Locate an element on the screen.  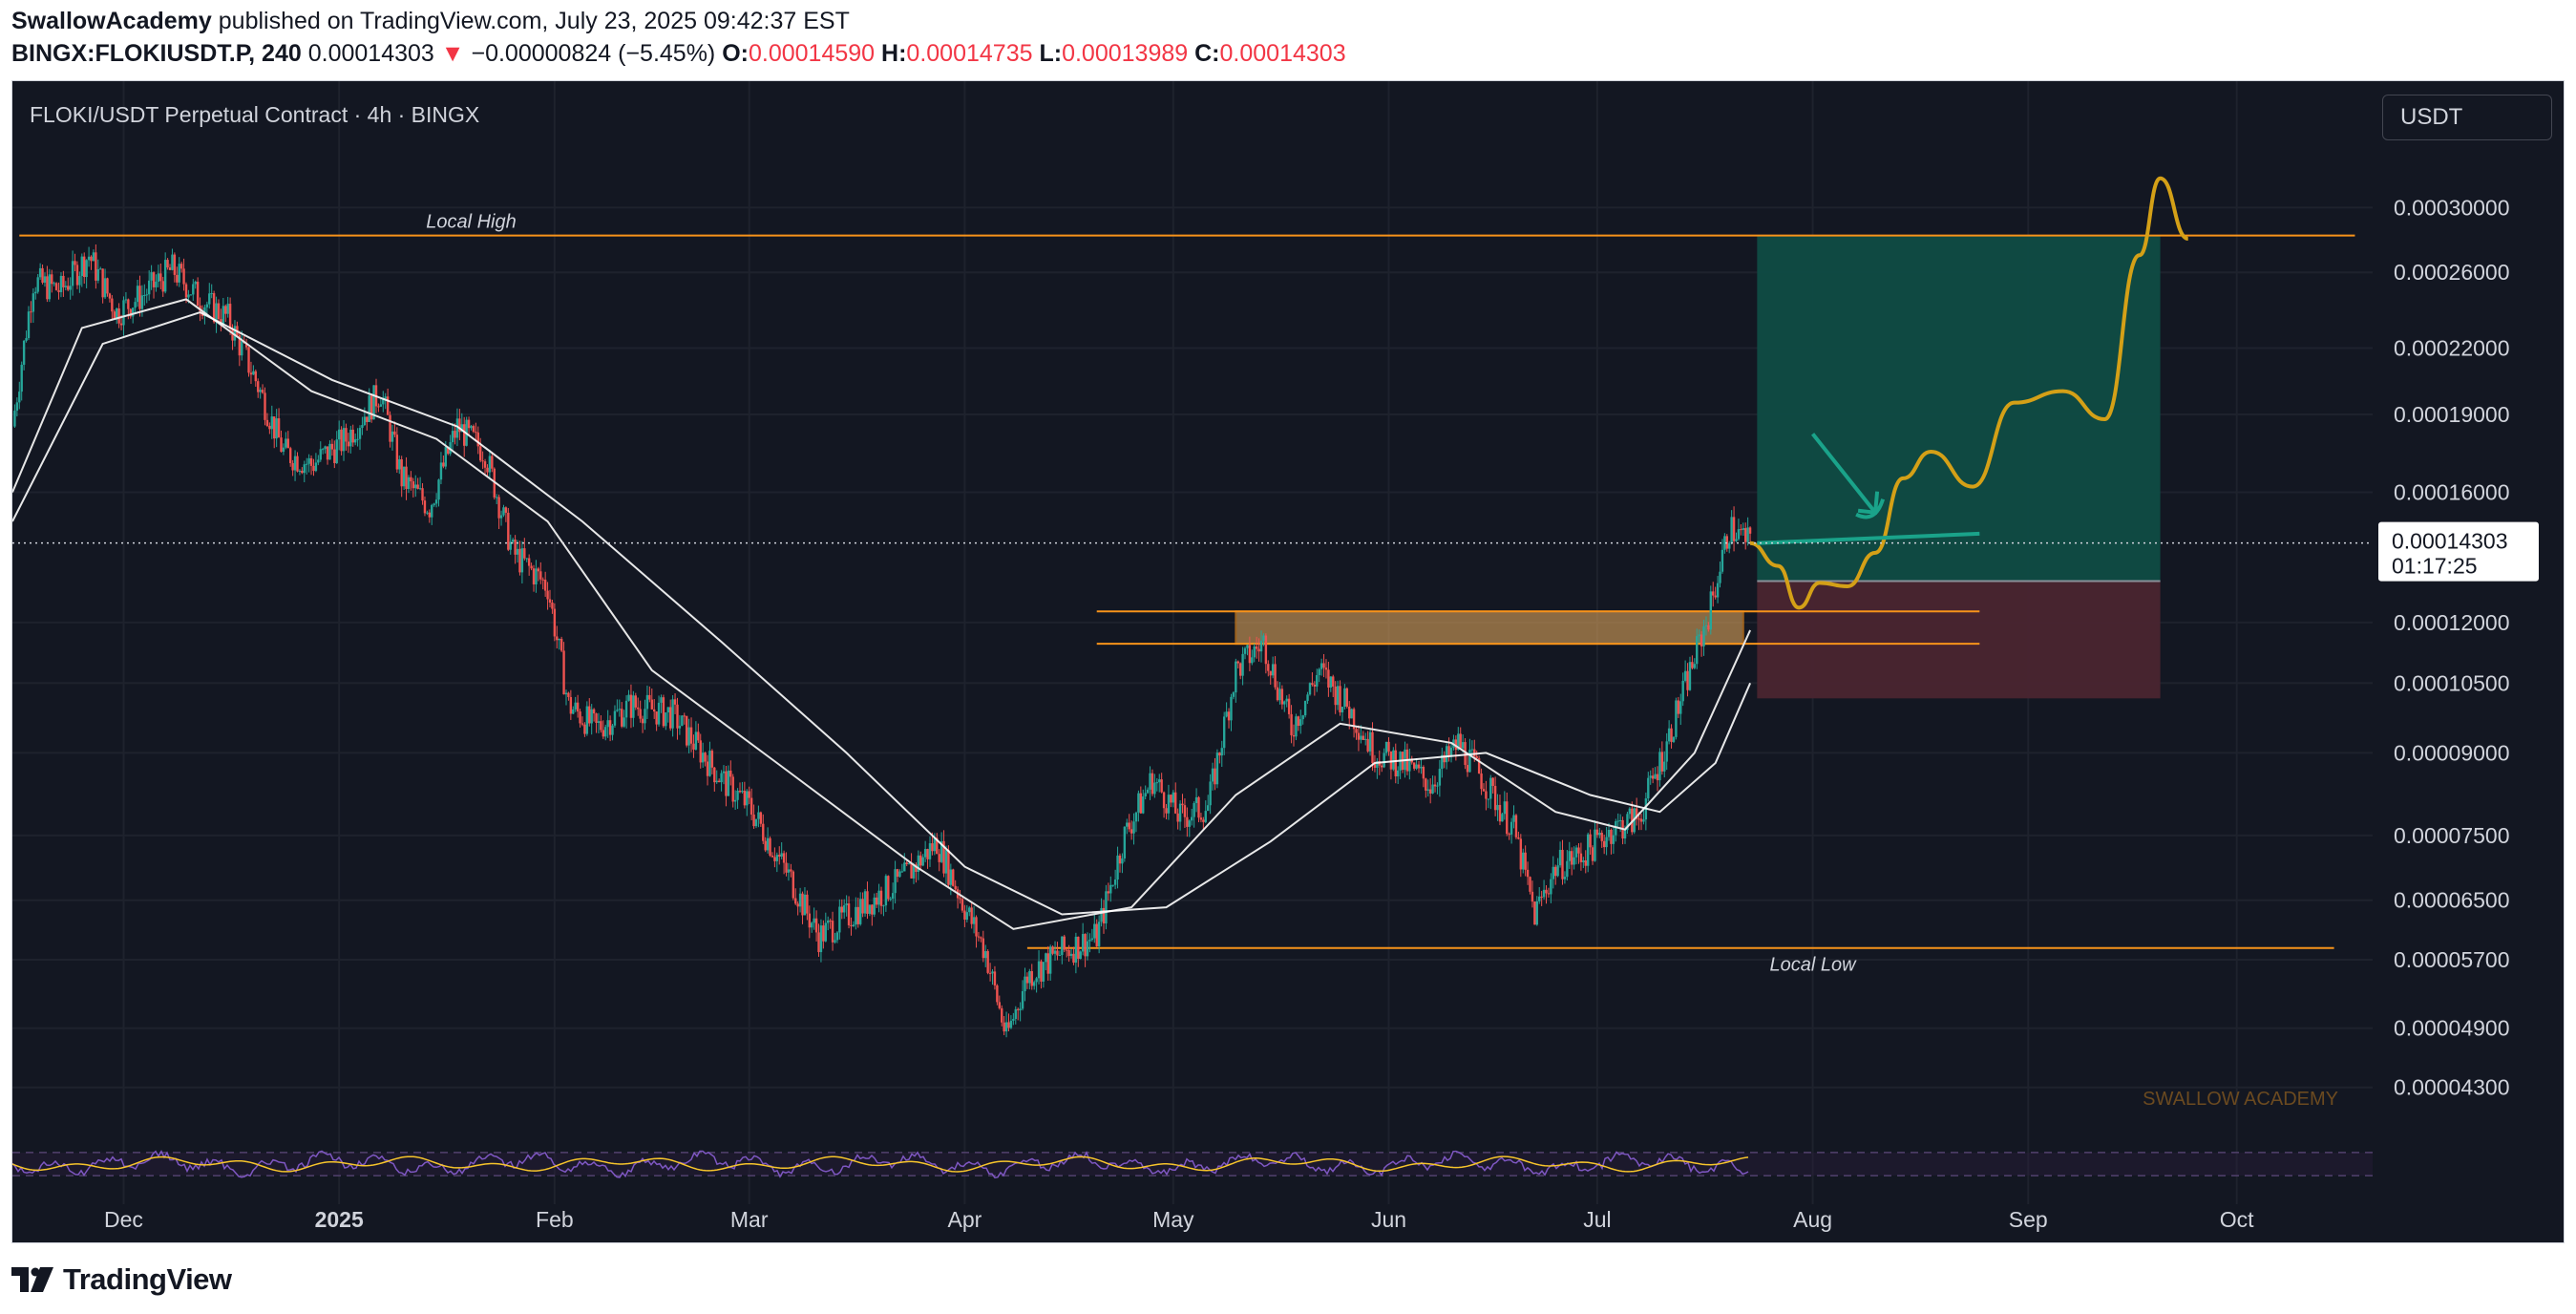
change-text: −0.00000824 (−5.45%) is located at coordinates (593, 53).